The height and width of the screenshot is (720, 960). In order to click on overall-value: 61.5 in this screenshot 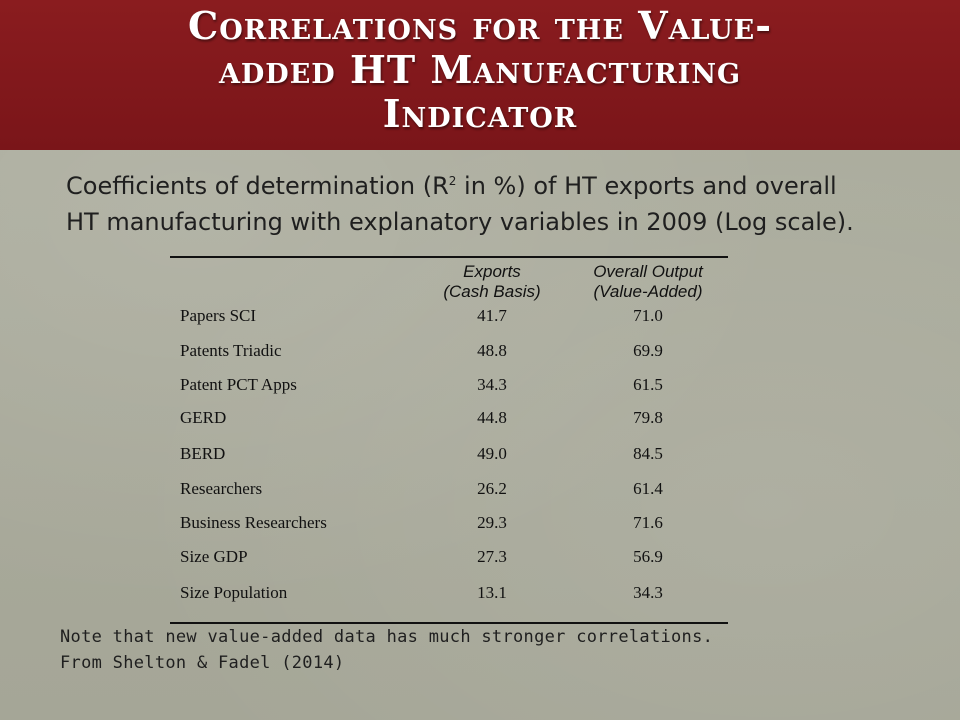, I will do `click(648, 384)`.